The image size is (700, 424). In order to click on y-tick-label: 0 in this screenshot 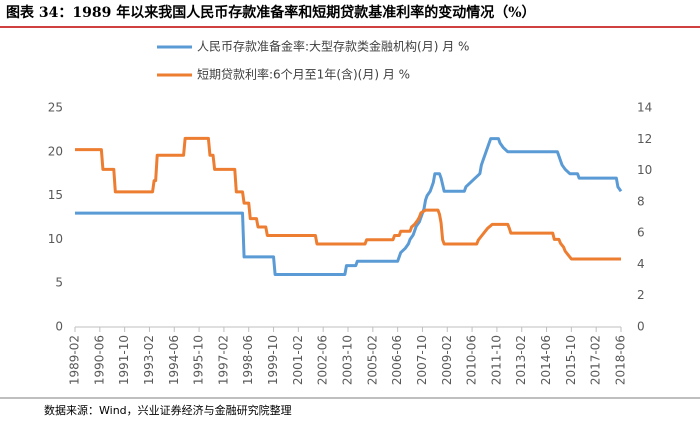, I will do `click(59, 327)`.